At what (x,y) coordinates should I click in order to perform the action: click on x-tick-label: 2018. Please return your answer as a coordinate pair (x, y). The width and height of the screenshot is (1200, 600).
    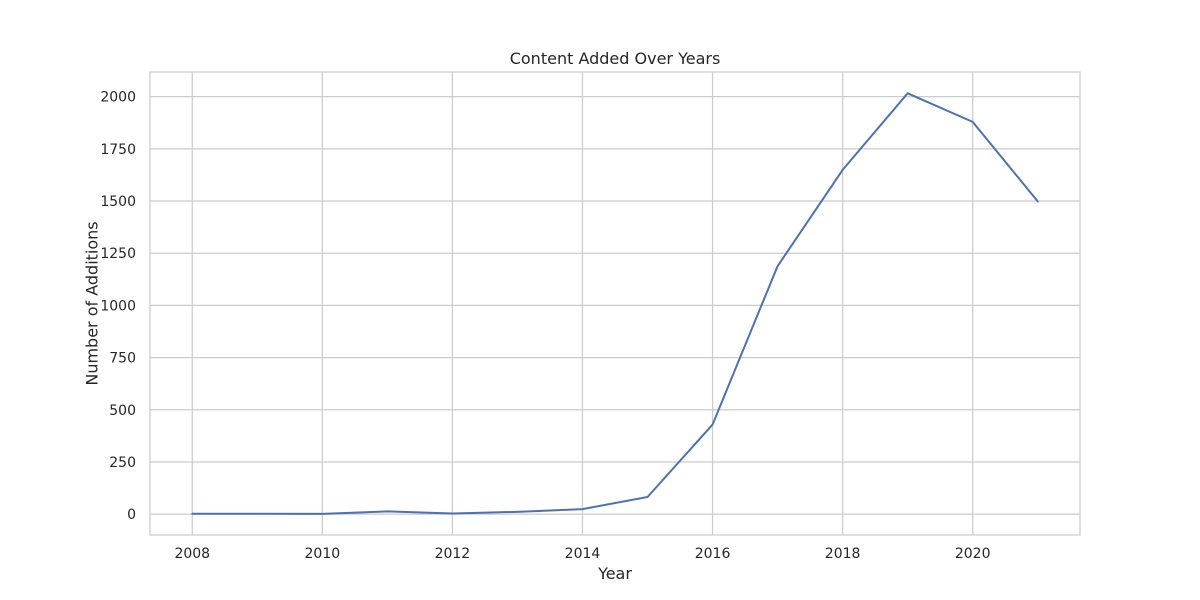
    Looking at the image, I should click on (843, 554).